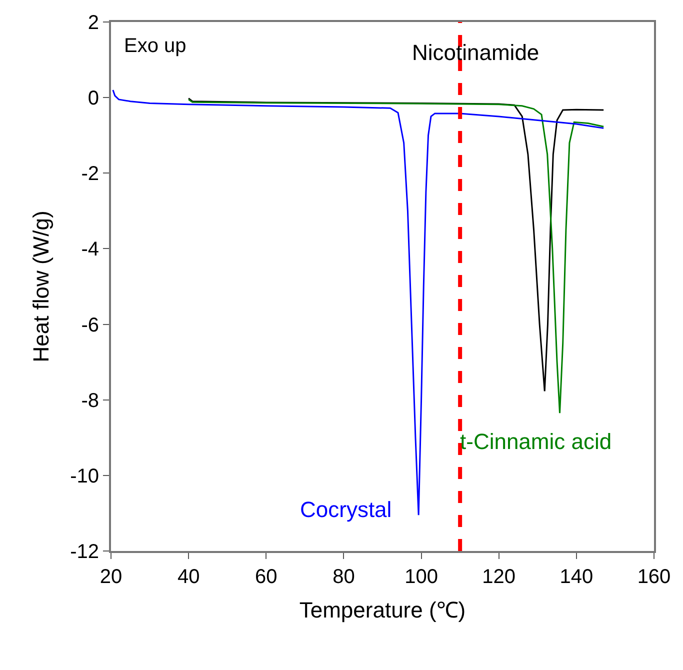  Describe the element at coordinates (93, 23) in the screenshot. I see `y-tick-label: 2` at that location.